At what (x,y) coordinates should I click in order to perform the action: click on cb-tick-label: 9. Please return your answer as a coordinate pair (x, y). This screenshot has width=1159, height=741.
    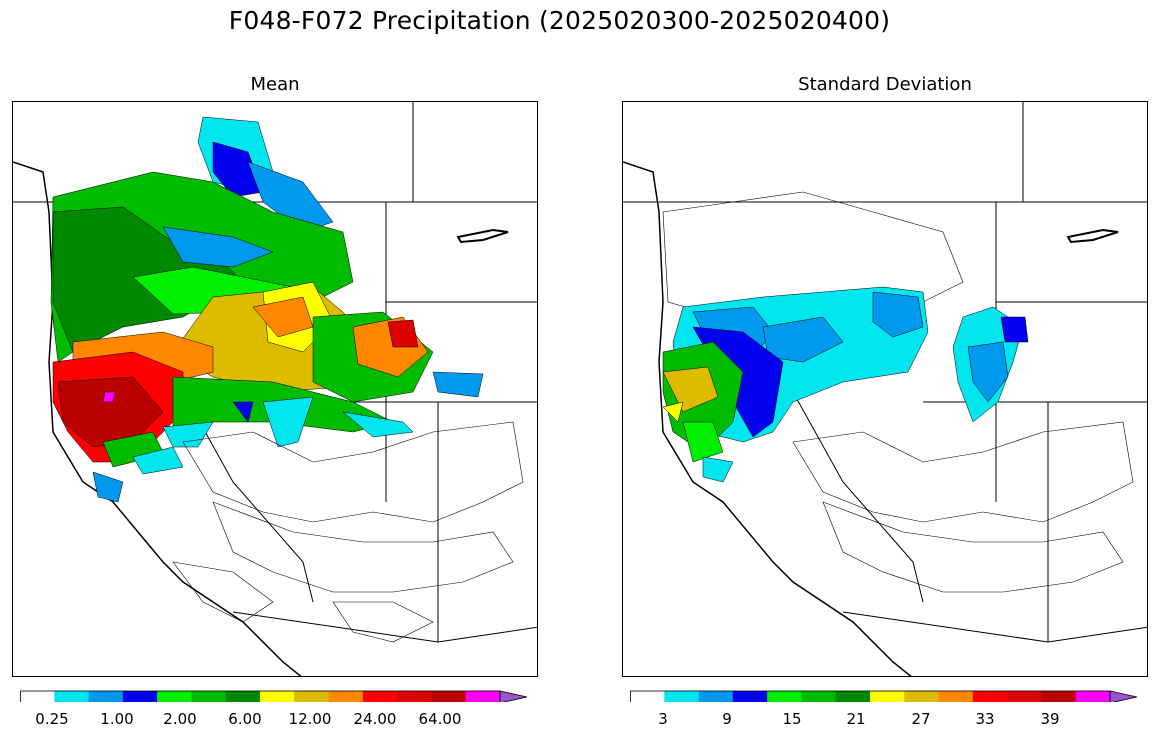
    Looking at the image, I should click on (727, 719).